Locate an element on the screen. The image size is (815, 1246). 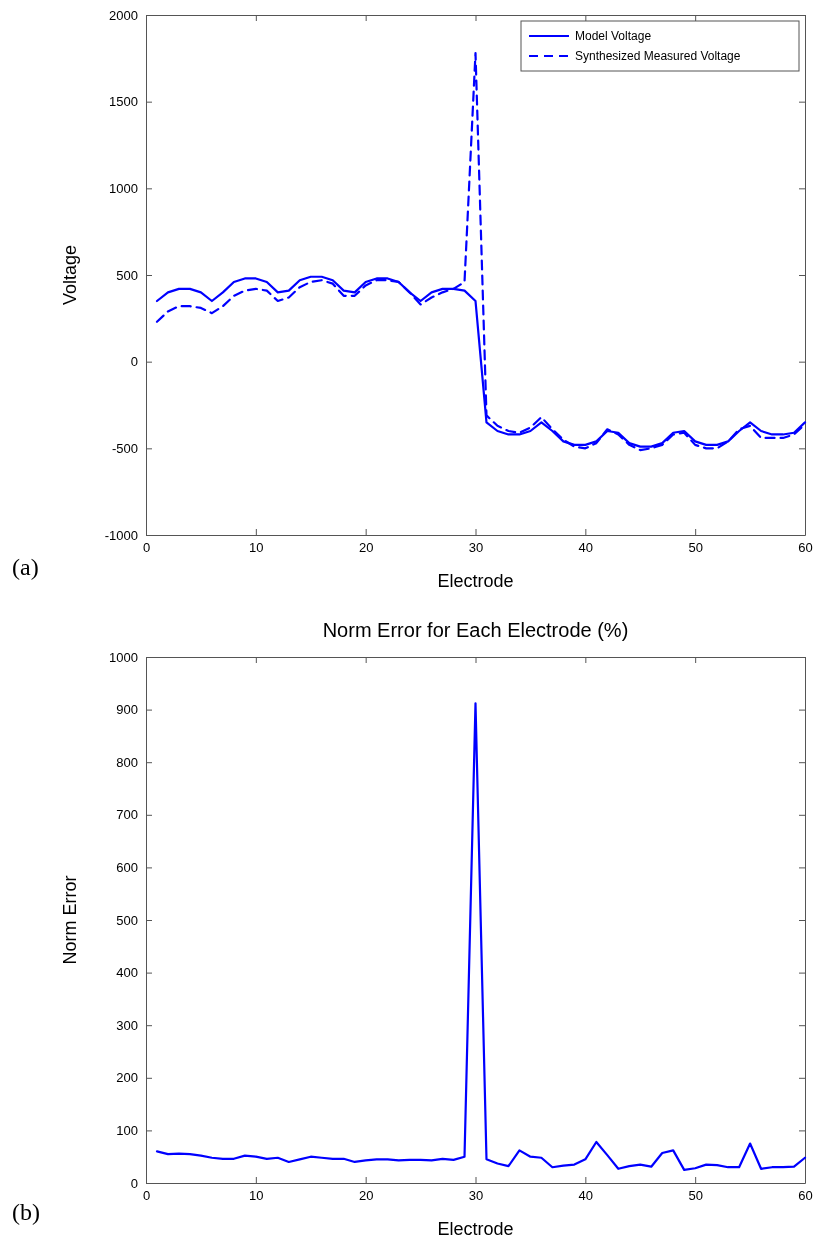
y-tick-label: 900 is located at coordinates (127, 710).